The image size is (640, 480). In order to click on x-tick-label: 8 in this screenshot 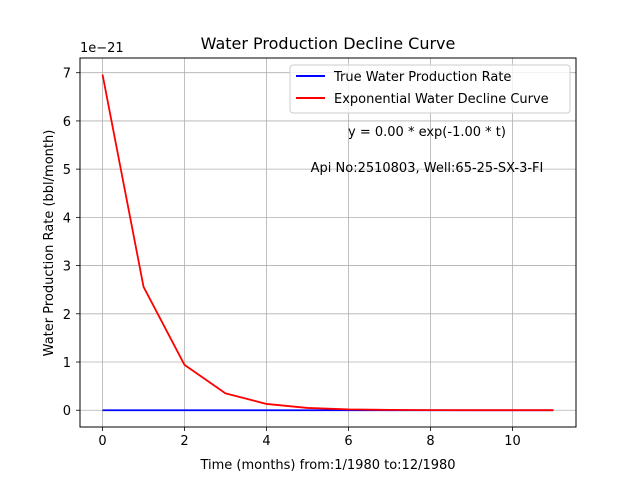, I will do `click(430, 441)`.